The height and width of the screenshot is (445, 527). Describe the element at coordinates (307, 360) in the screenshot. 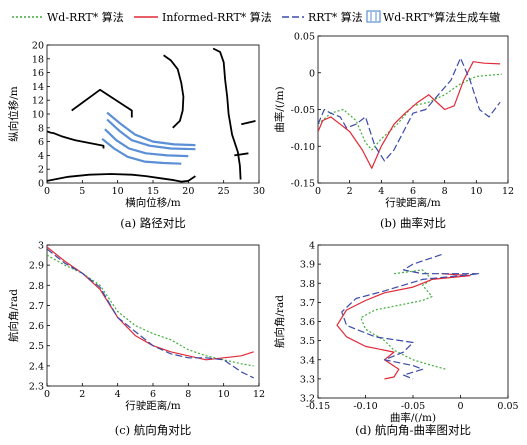

I see `y-tick-label: 3.4` at that location.